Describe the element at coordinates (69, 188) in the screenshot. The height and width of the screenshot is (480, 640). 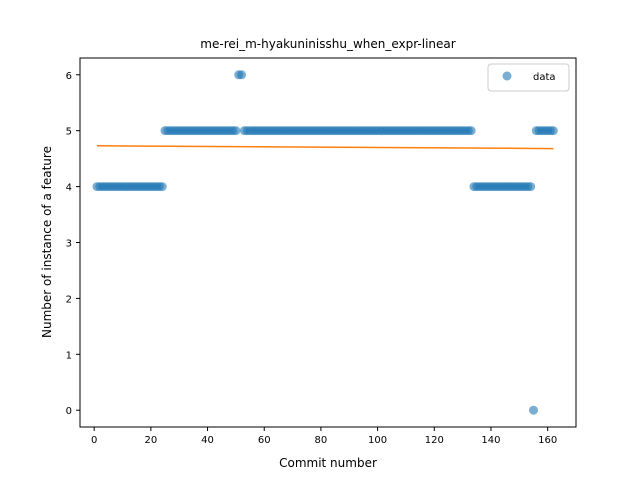
I see `y-tick-label: 4` at that location.